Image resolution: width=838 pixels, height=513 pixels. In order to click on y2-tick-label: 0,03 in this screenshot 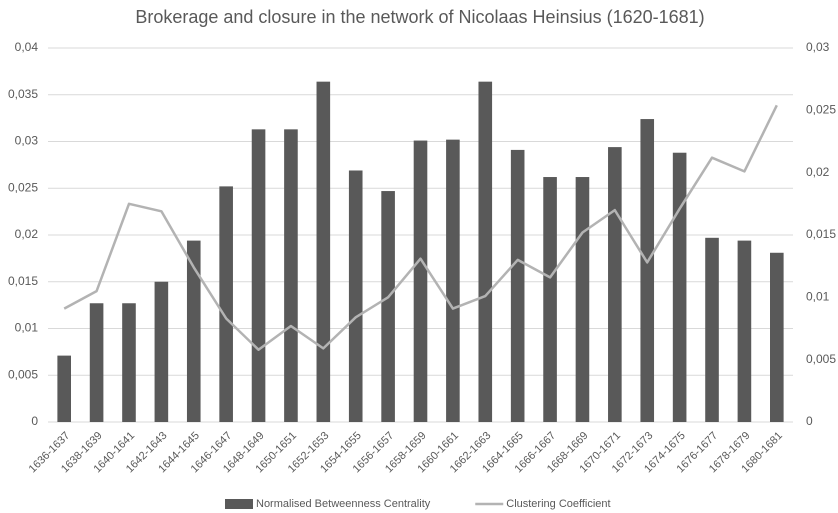, I will do `click(818, 47)`.